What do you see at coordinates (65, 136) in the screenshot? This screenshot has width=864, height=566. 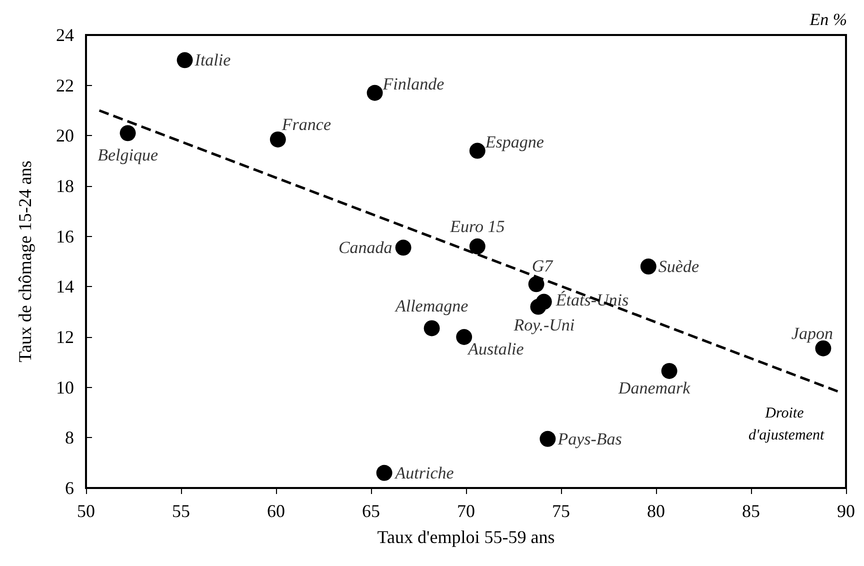 I see `y-tick-label: 20` at bounding box center [65, 136].